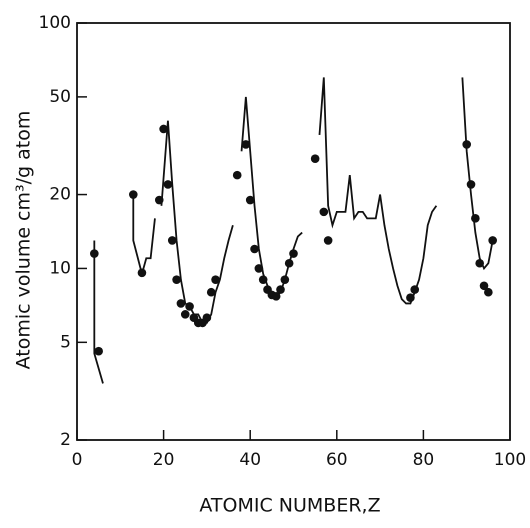  Describe the element at coordinates (55, 23) in the screenshot. I see `y-tick-label: 100` at that location.